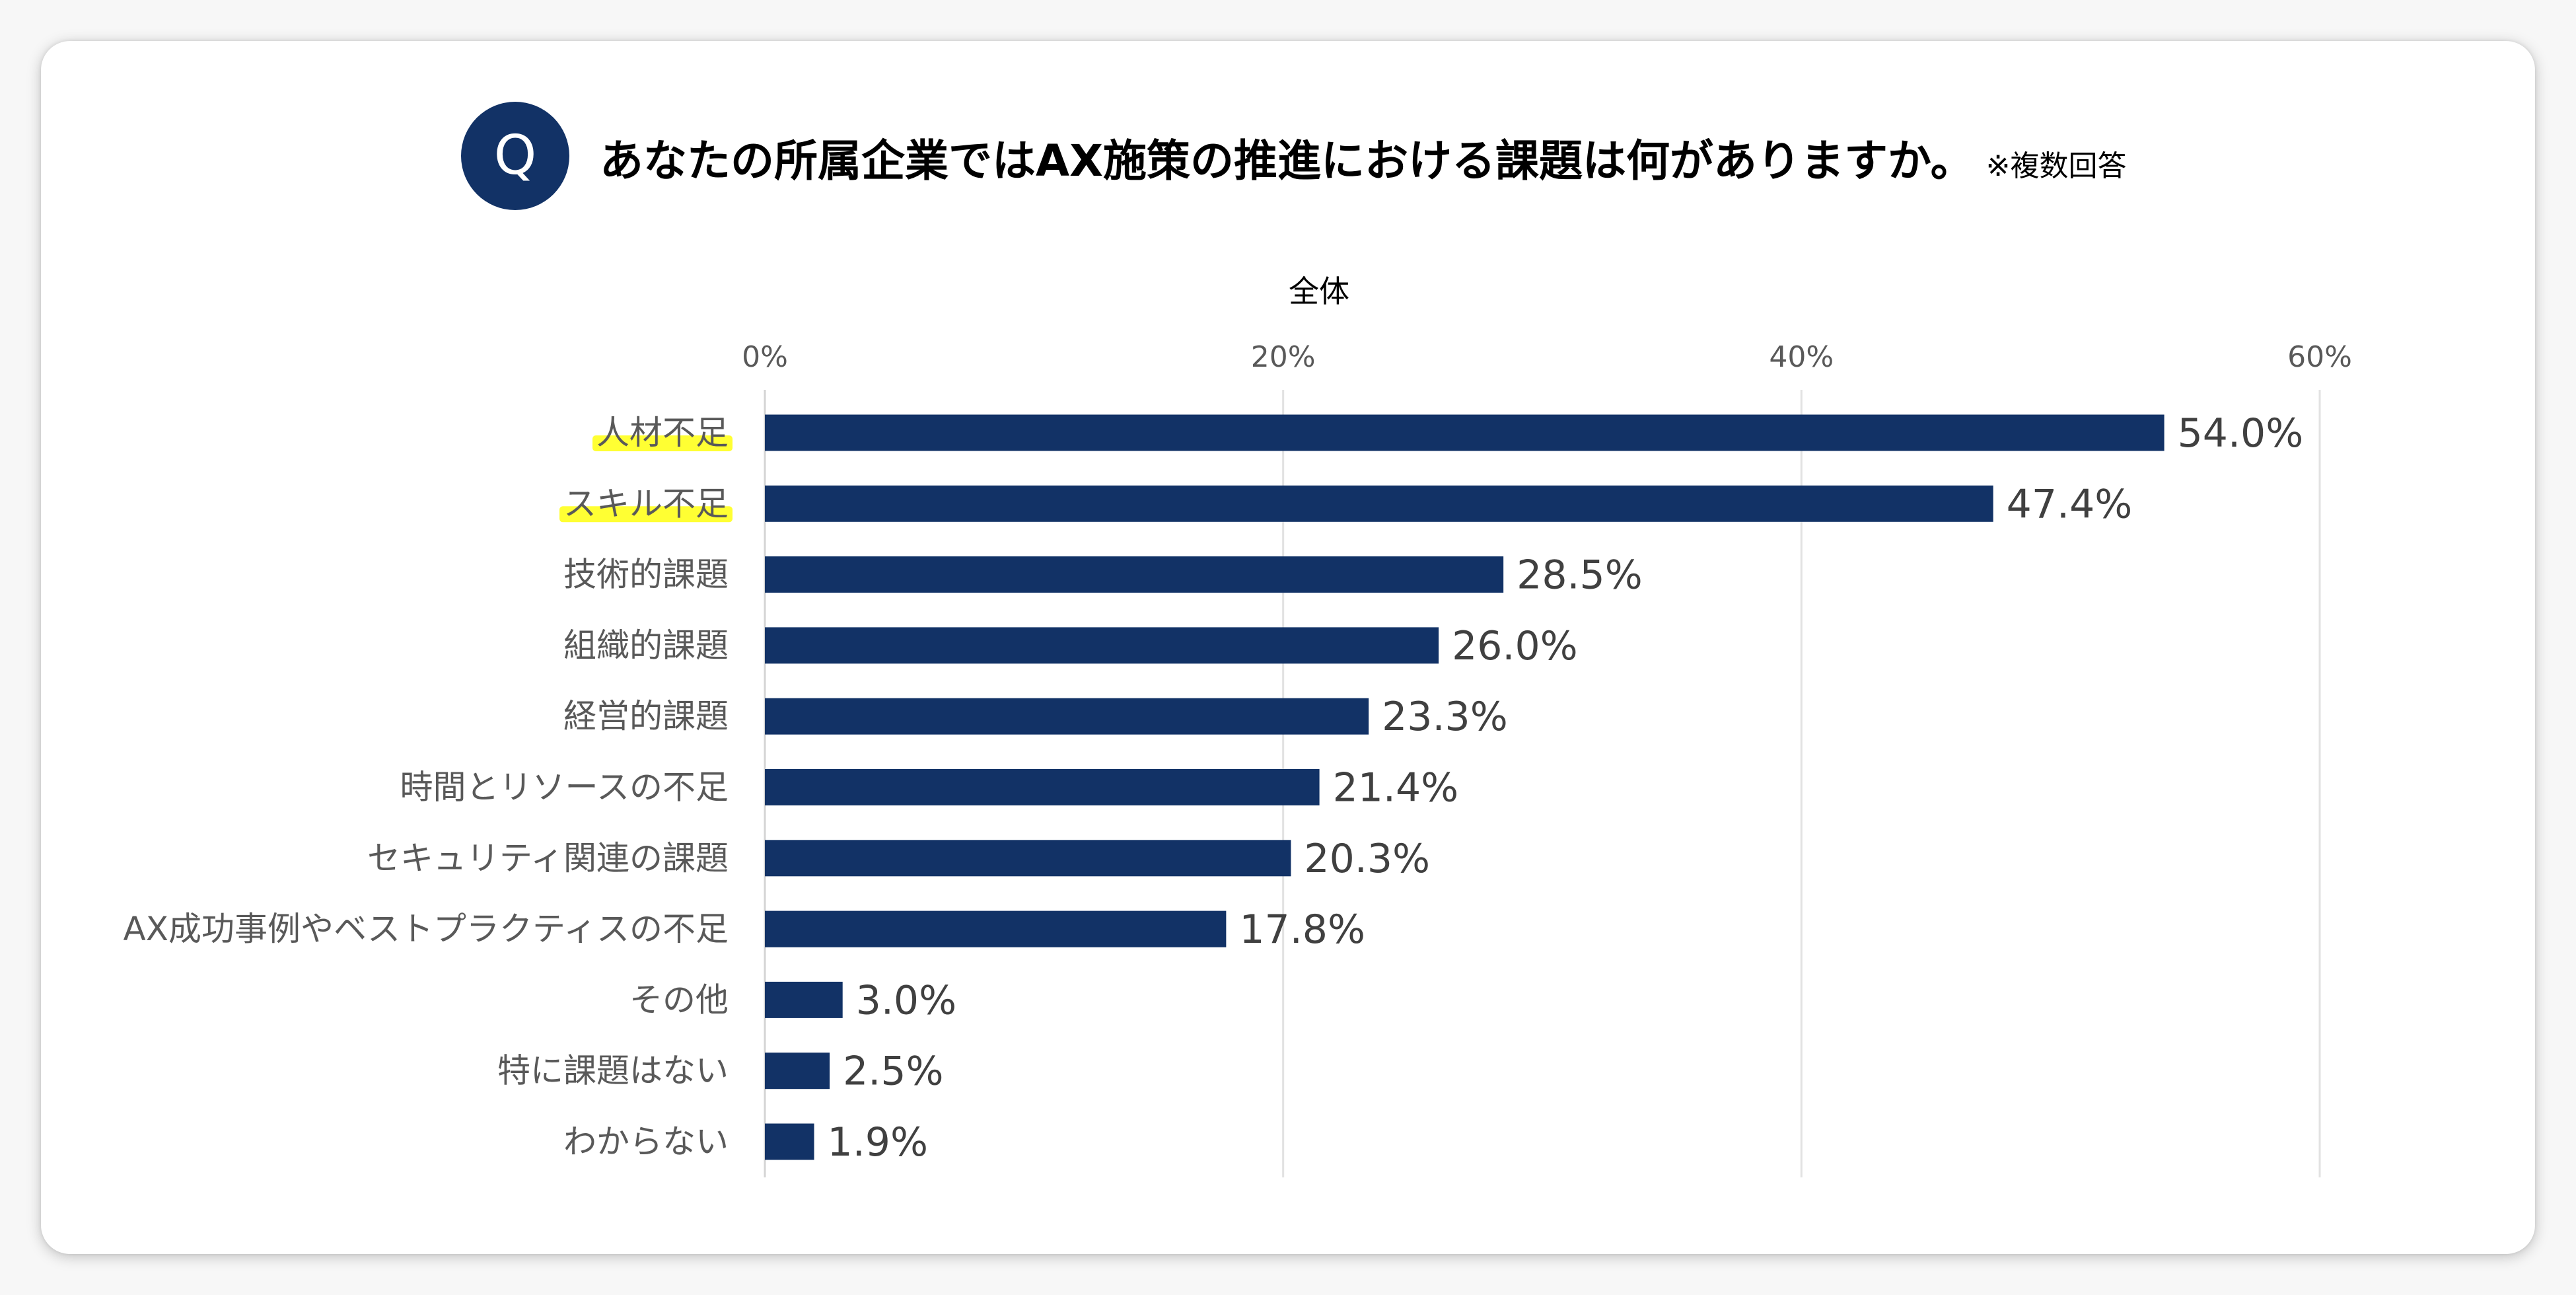  Describe the element at coordinates (2070, 504) in the screenshot. I see `value-label: 47.4%` at that location.